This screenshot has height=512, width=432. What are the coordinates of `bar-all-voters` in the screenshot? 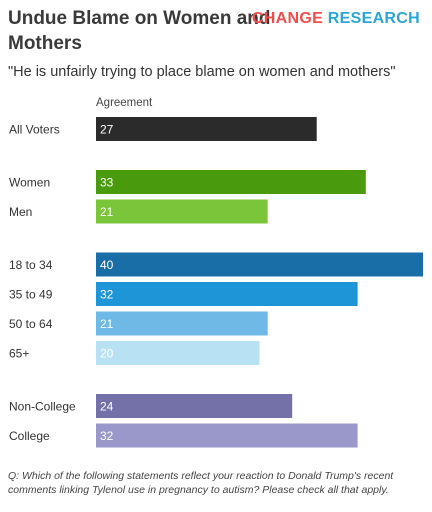 It's located at (206, 129).